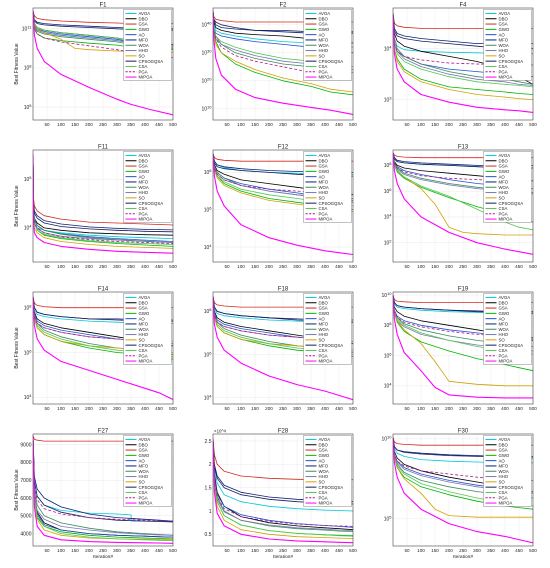 This screenshot has height=568, width=550. Describe the element at coordinates (388, 519) in the screenshot. I see `y-tick-label: 10⁵` at that location.